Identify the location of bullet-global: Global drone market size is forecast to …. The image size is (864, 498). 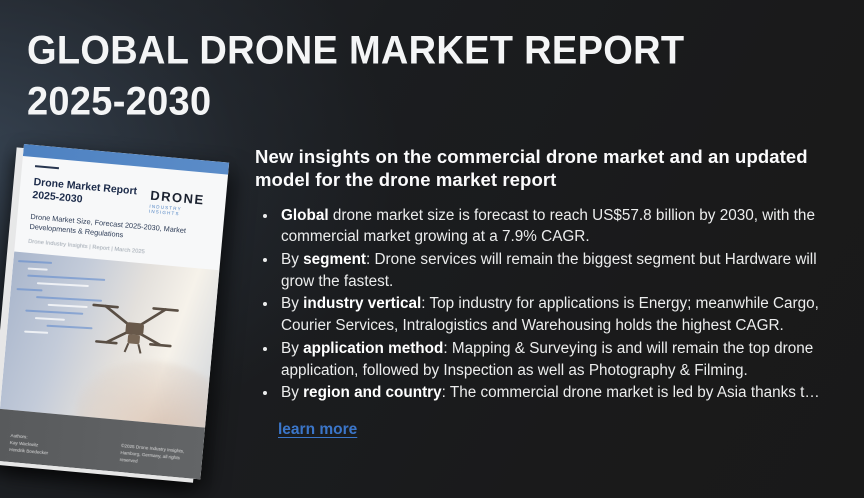
(559, 226).